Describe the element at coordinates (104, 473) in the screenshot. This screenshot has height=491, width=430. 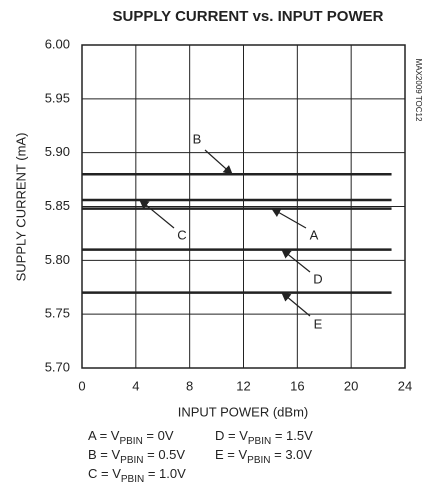
I see `legend-prefix: C = V` at that location.